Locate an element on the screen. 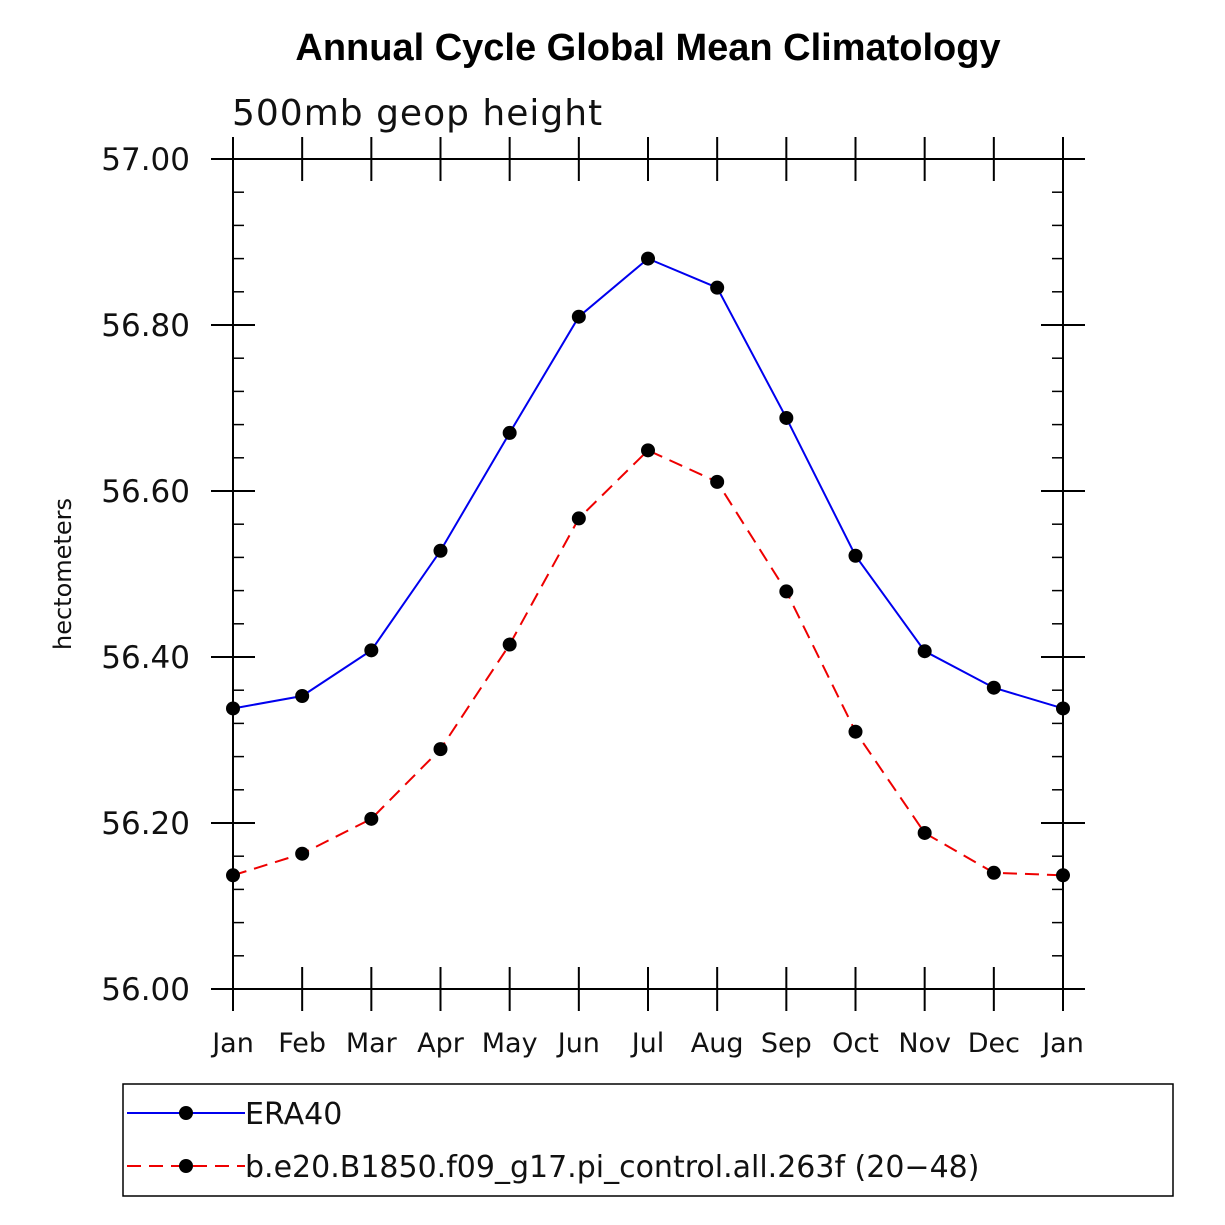 This screenshot has width=1225, height=1225. chart-title: Annual Cycle Global Mean Climatology is located at coordinates (647, 48).